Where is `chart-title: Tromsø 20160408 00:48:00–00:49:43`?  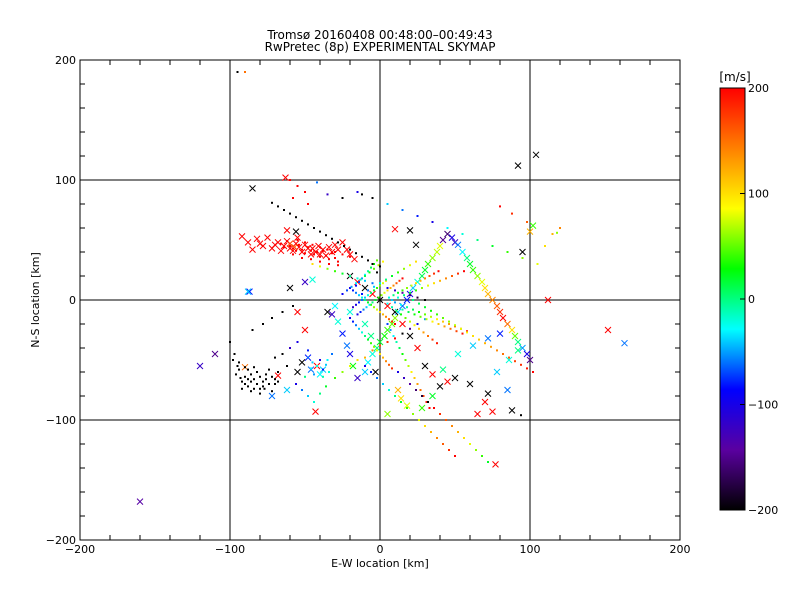
chart-title: Tromsø 20160408 00:48:00–00:49:43 is located at coordinates (380, 35).